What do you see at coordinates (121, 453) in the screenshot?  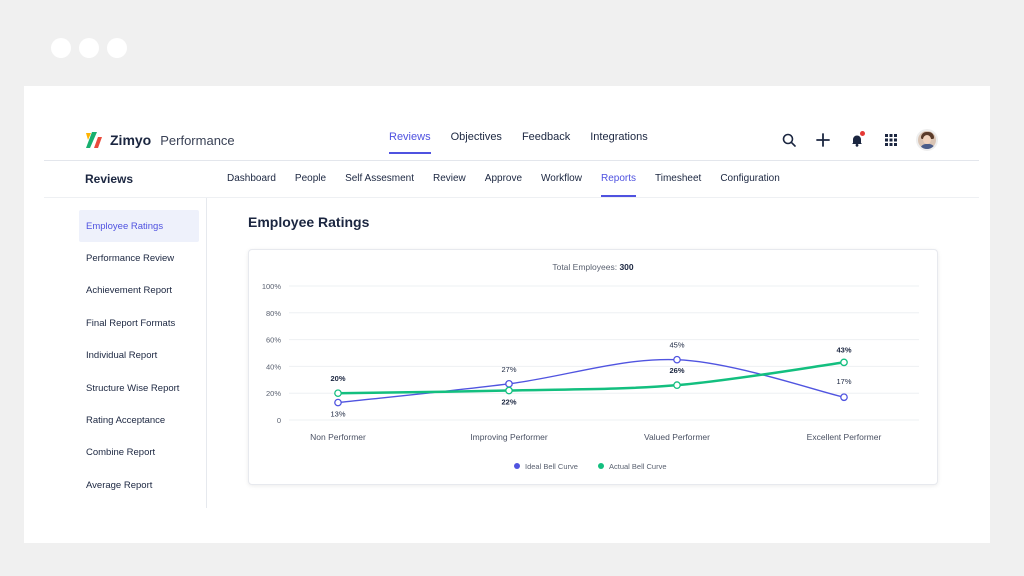 I see `sidebar-item-combine-report: Combine Report` at bounding box center [121, 453].